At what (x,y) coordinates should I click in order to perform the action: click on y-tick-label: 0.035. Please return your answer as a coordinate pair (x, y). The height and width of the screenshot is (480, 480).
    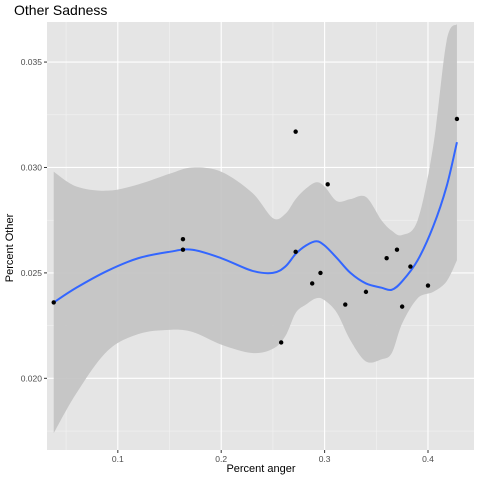
    Looking at the image, I should click on (32, 62).